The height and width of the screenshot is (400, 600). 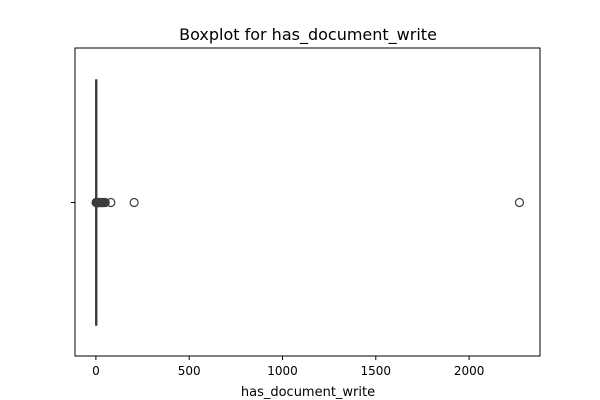 What do you see at coordinates (189, 371) in the screenshot?
I see `x-tick-label: 500` at bounding box center [189, 371].